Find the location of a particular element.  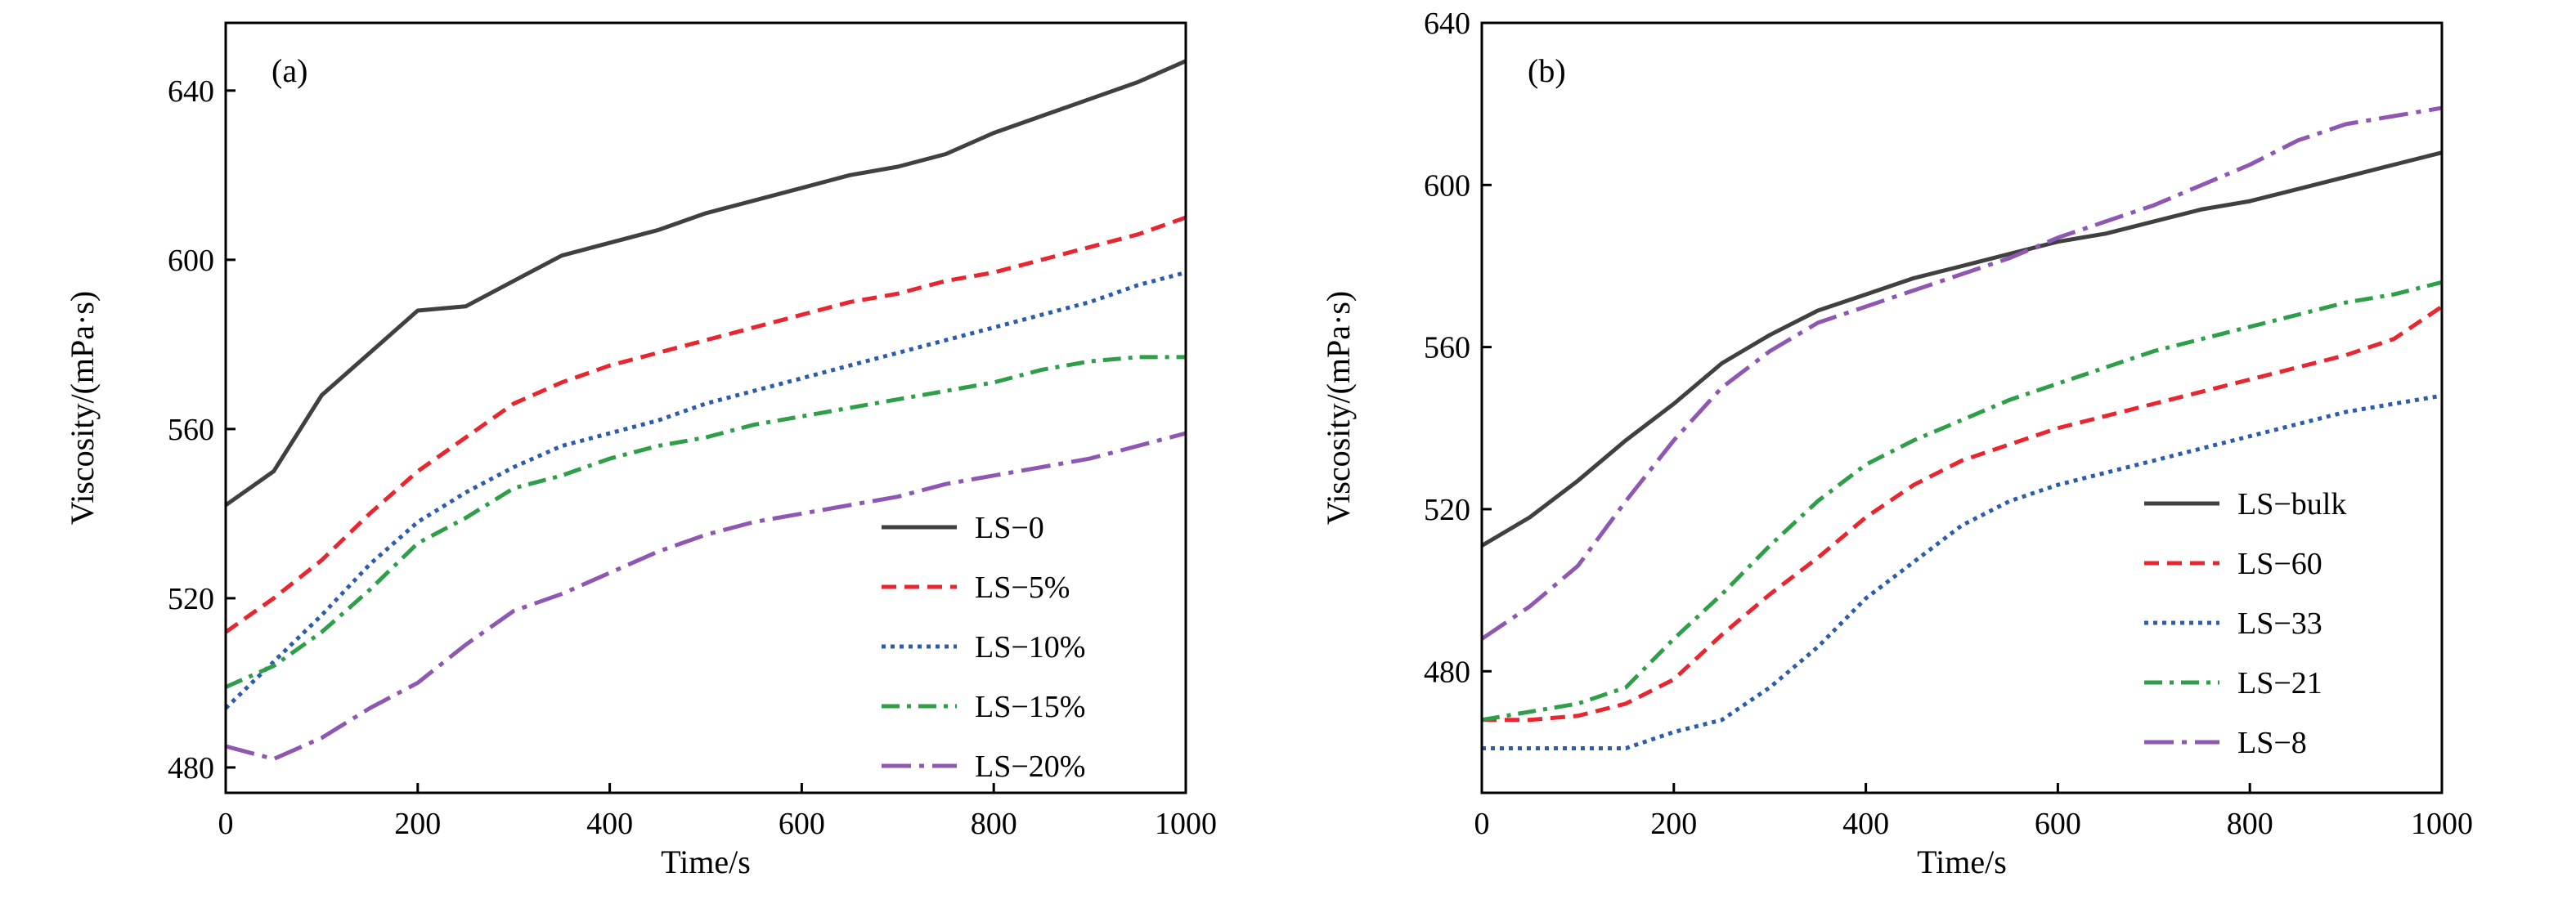

panel-label: (a) is located at coordinates (290, 70).